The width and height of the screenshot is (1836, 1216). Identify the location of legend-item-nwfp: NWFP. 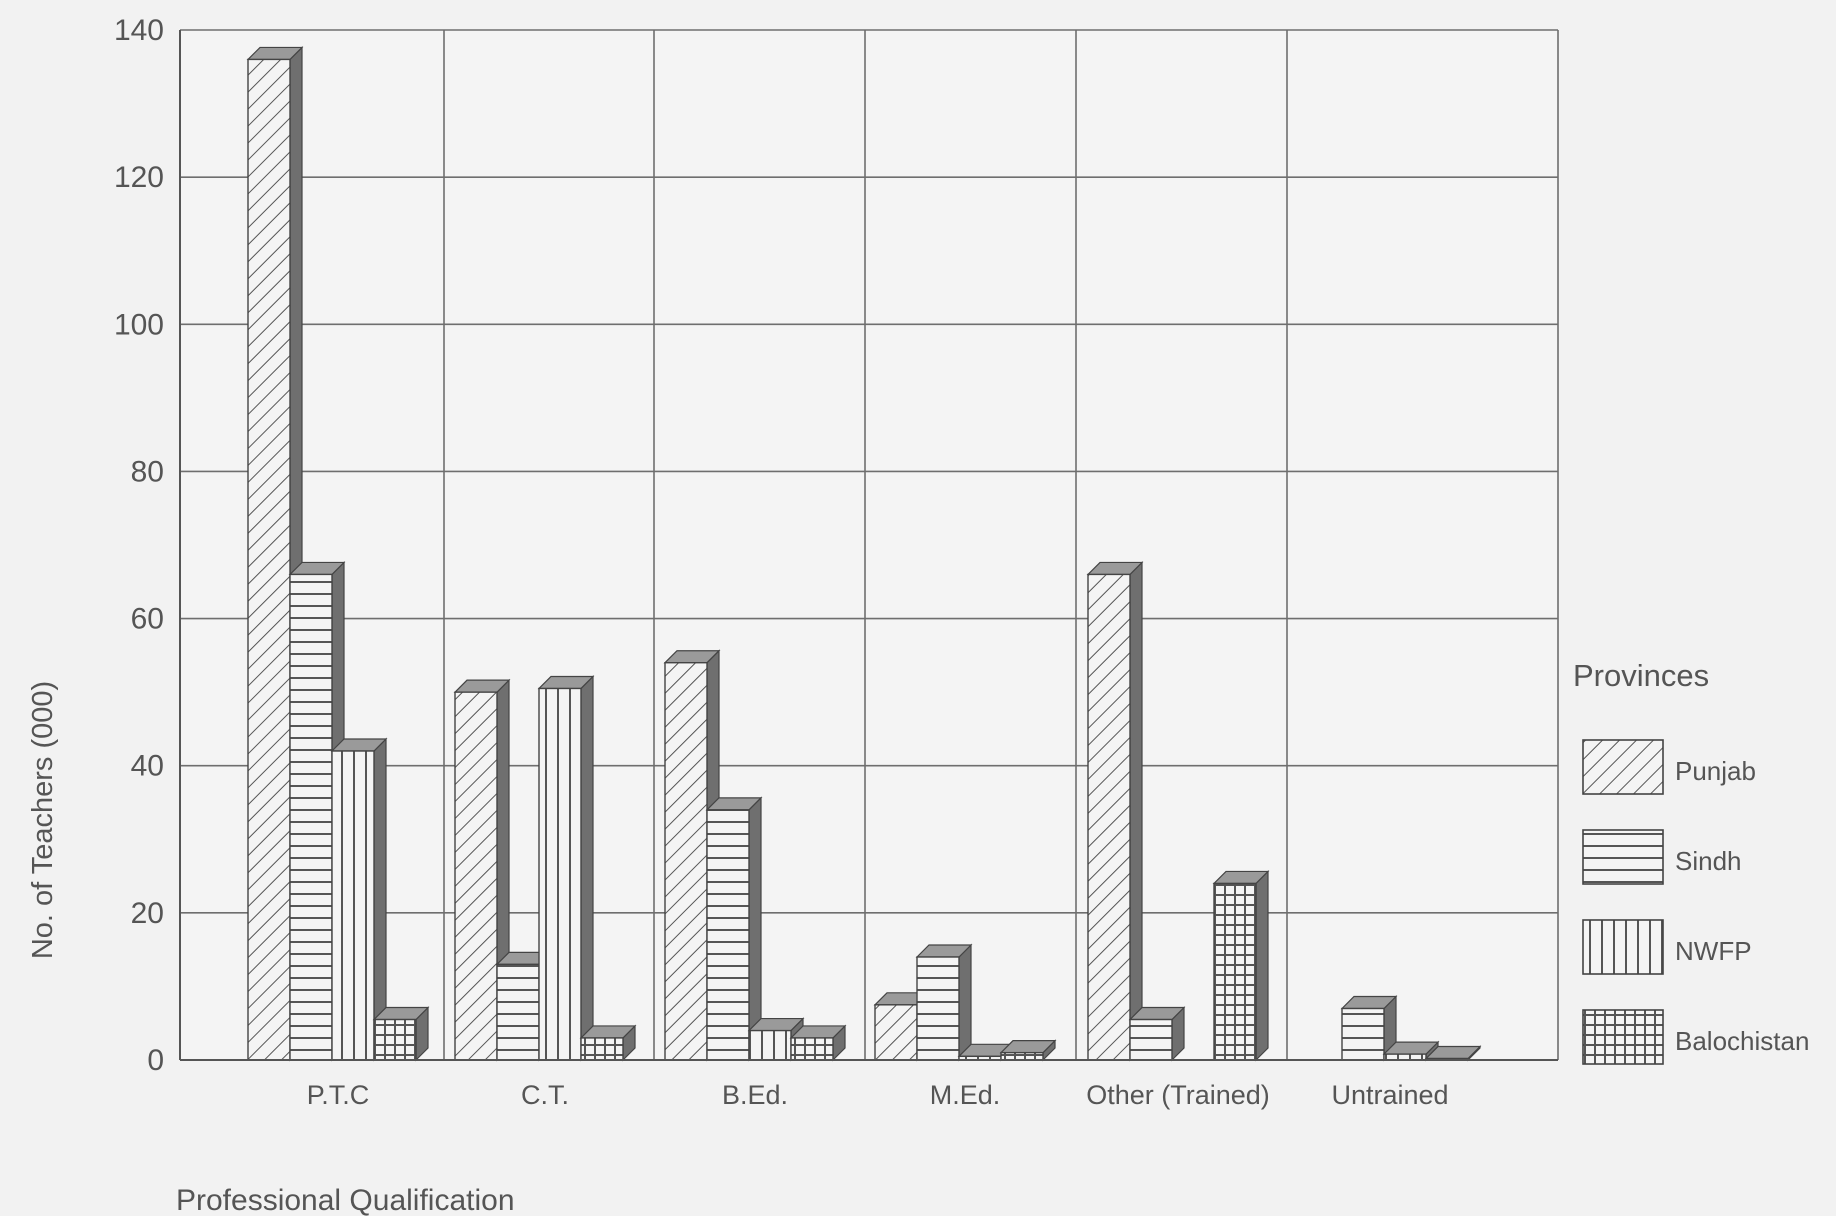
(1667, 947).